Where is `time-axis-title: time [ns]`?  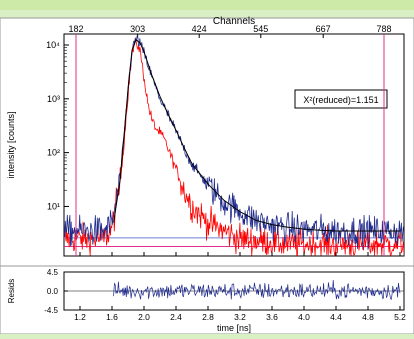
time-axis-title: time [ns] is located at coordinates (234, 328).